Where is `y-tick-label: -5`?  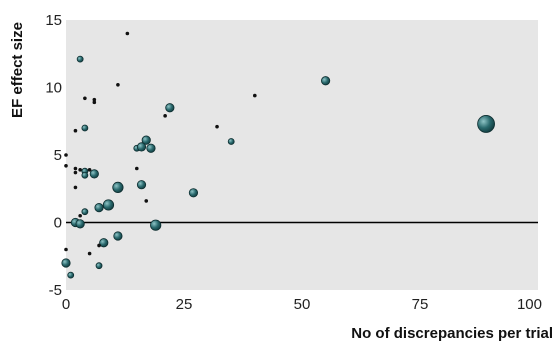 y-tick-label: -5 is located at coordinates (55, 290).